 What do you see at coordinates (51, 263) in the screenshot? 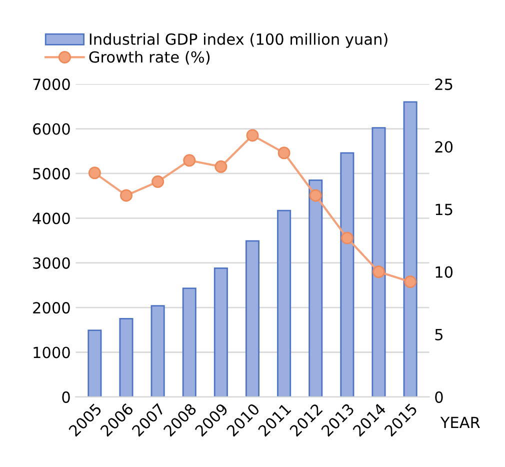
I see `y-tick-label: 3000` at bounding box center [51, 263].